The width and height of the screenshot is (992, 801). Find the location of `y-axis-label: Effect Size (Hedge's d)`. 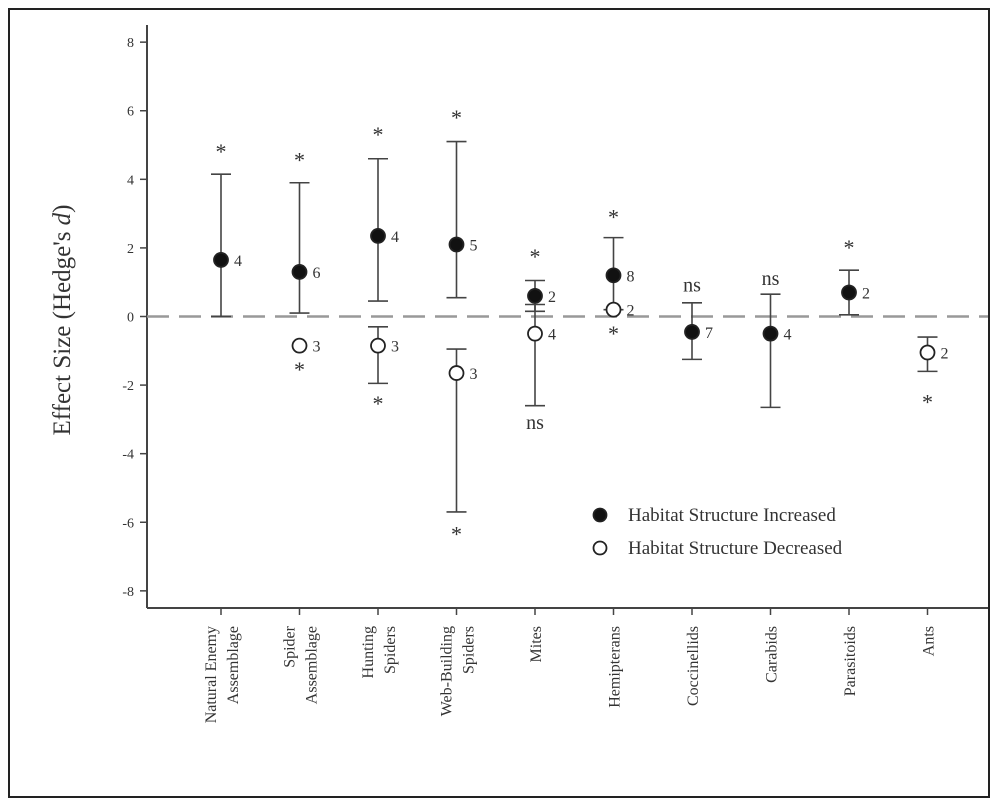

y-axis-label: Effect Size (Hedge's d) is located at coordinates (62, 319).